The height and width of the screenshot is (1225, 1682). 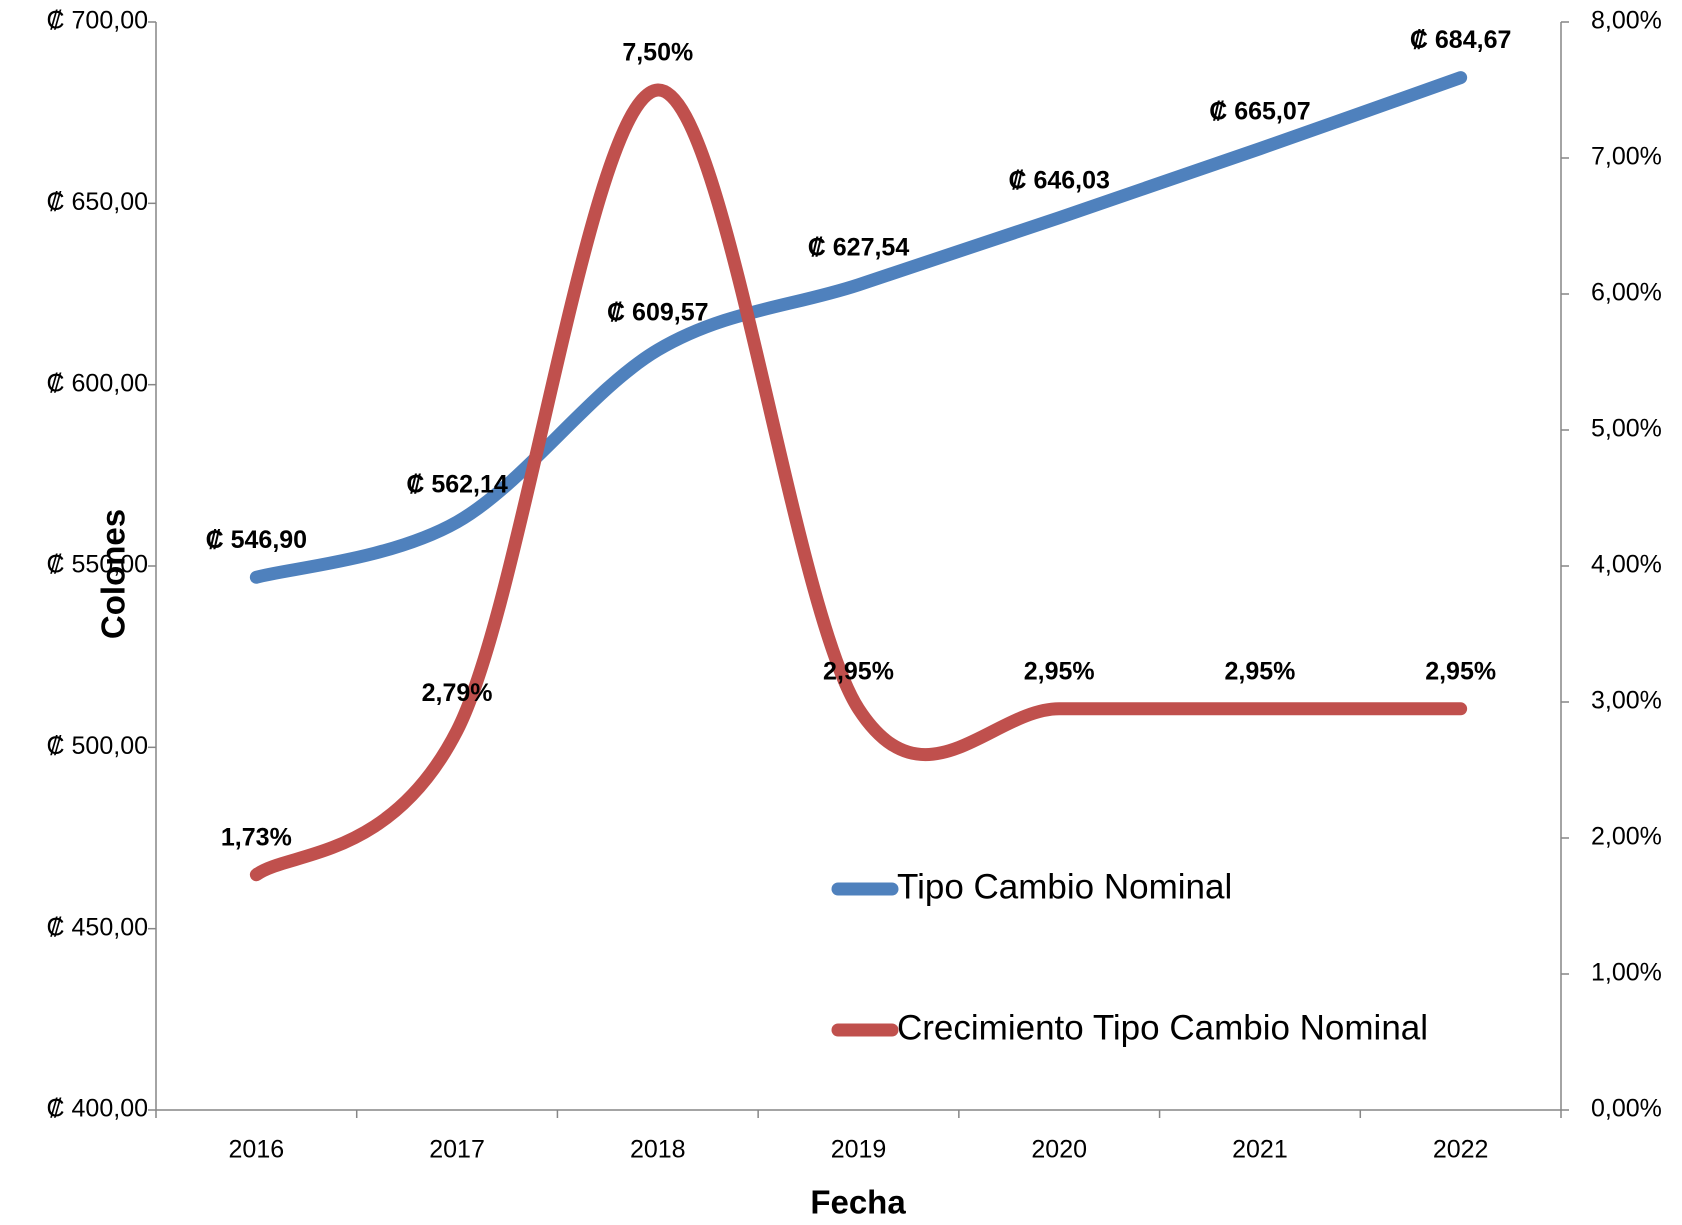 What do you see at coordinates (97, 21) in the screenshot?
I see `y-tick-label: ₡ 700,00` at bounding box center [97, 21].